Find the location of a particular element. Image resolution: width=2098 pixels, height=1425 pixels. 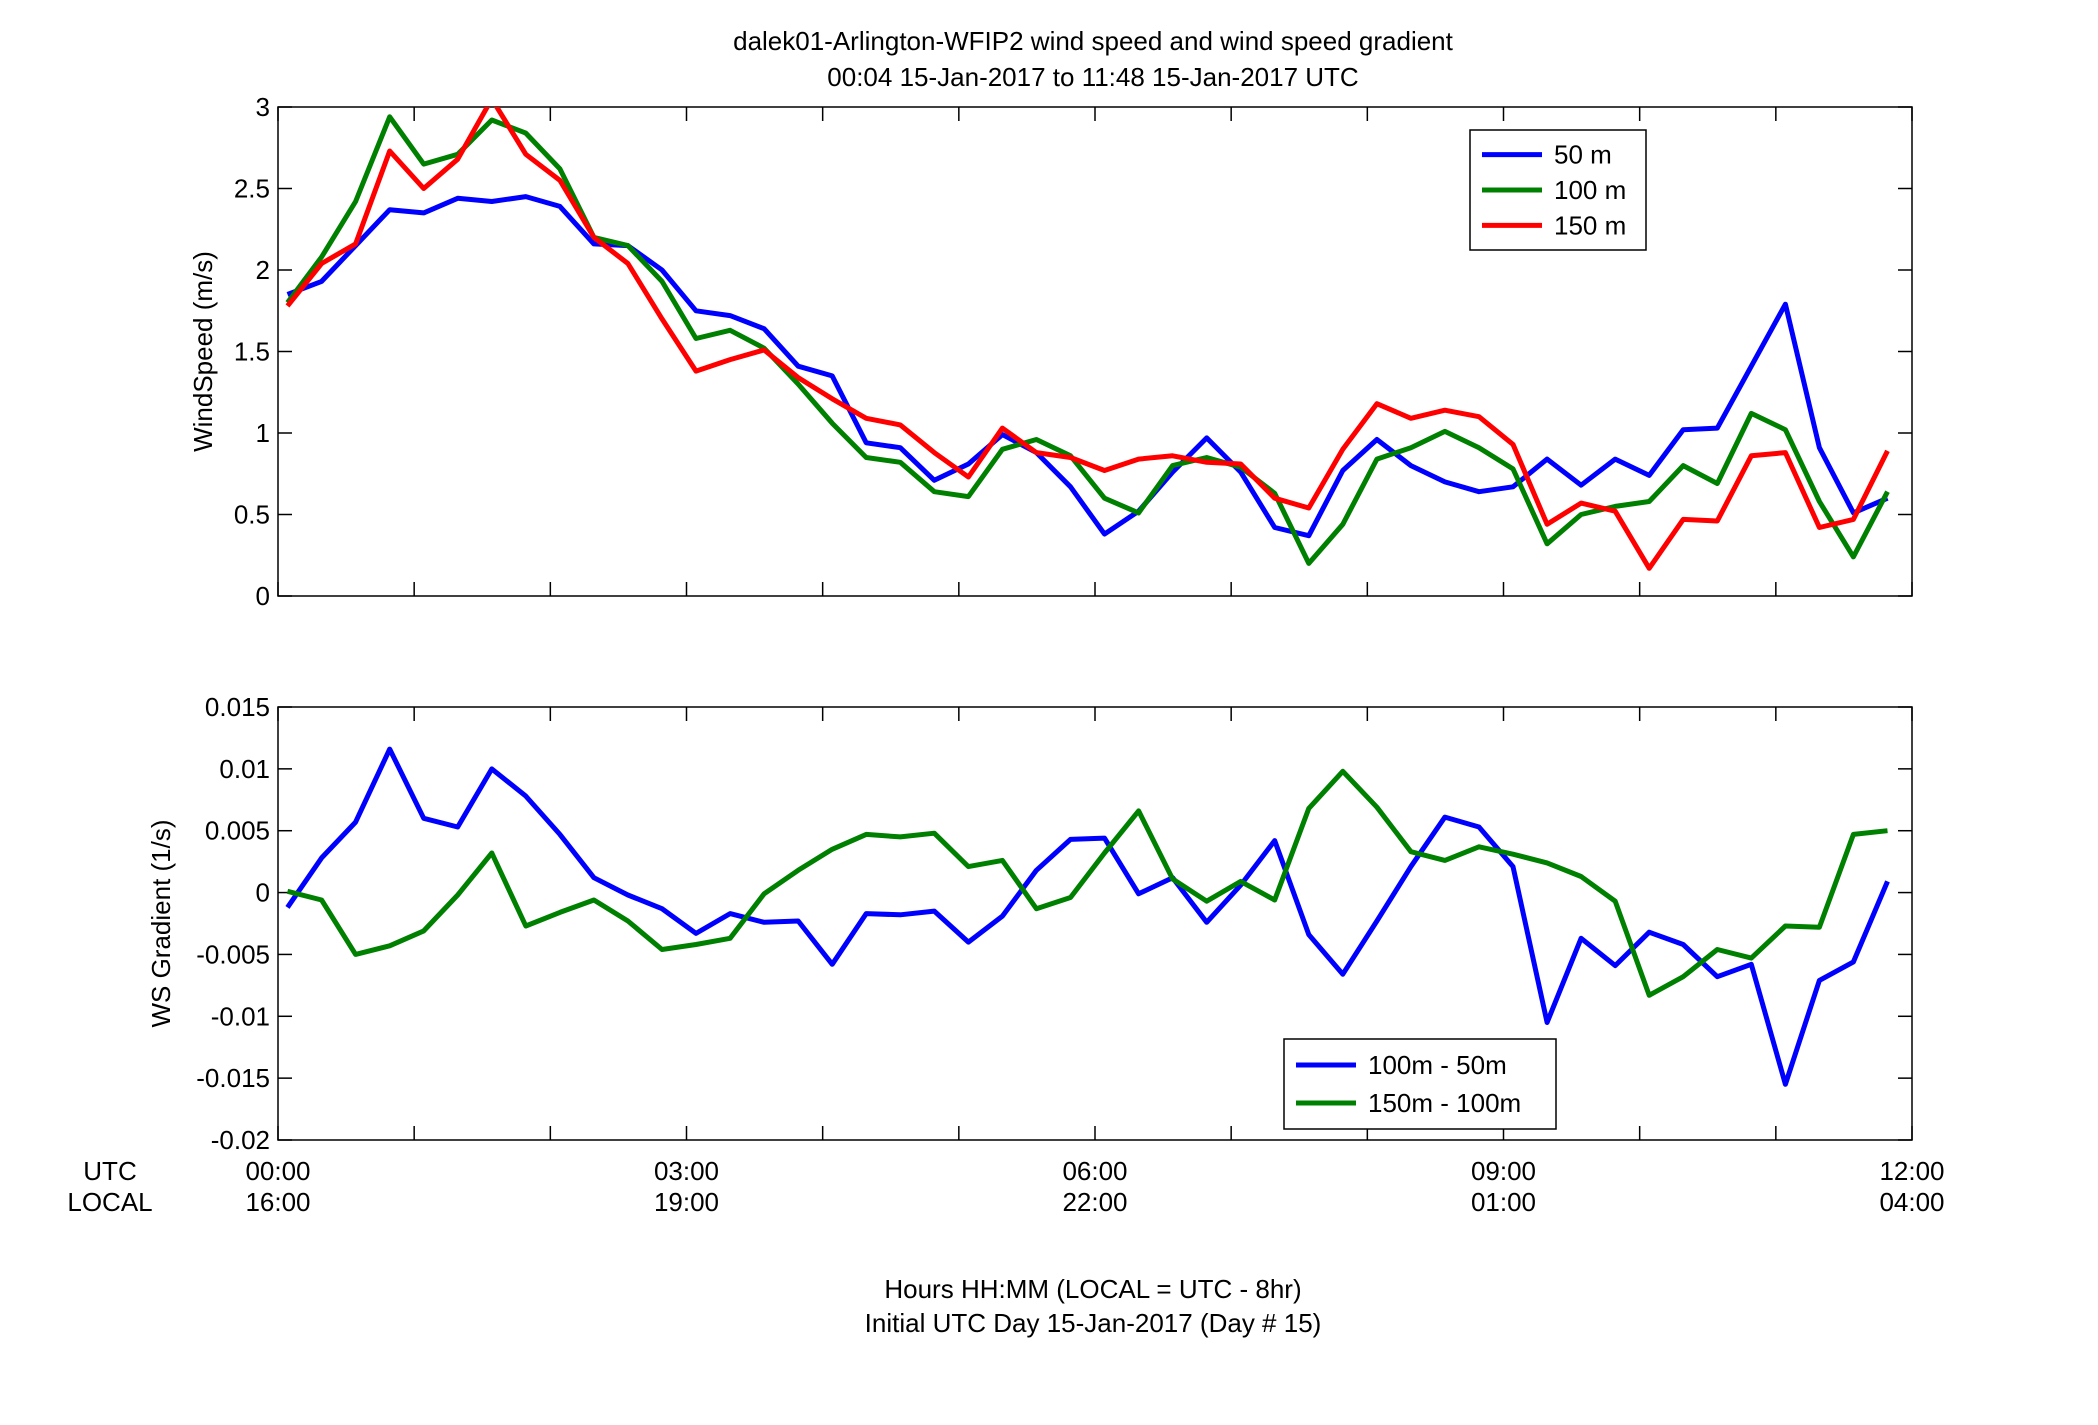

grad-ytick-label: -0.02 is located at coordinates (240, 1140).